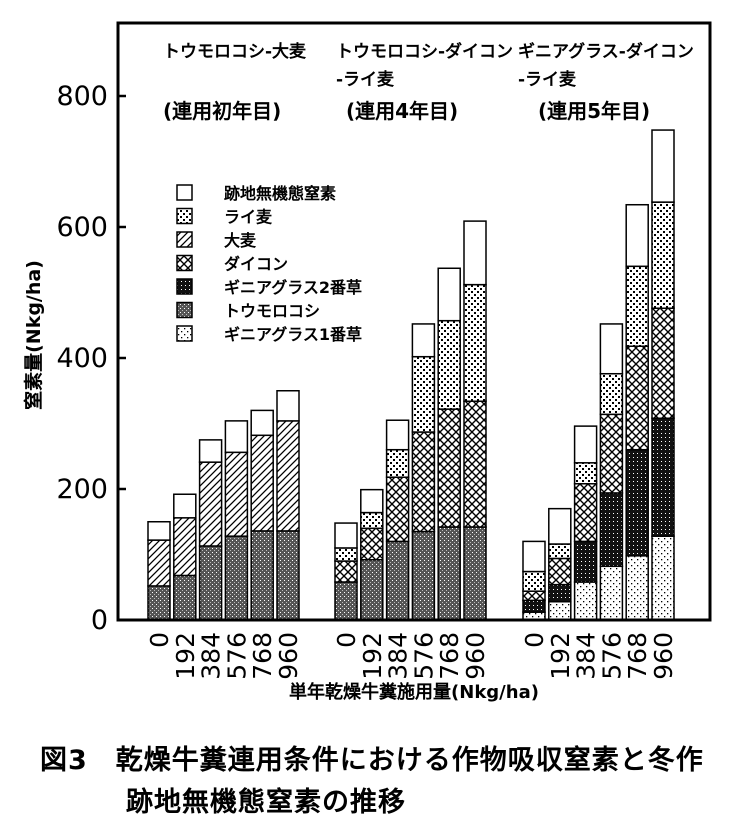 This screenshot has width=750, height=822. Describe the element at coordinates (184, 216) in the screenshot. I see `legend-swatch-rye` at that location.